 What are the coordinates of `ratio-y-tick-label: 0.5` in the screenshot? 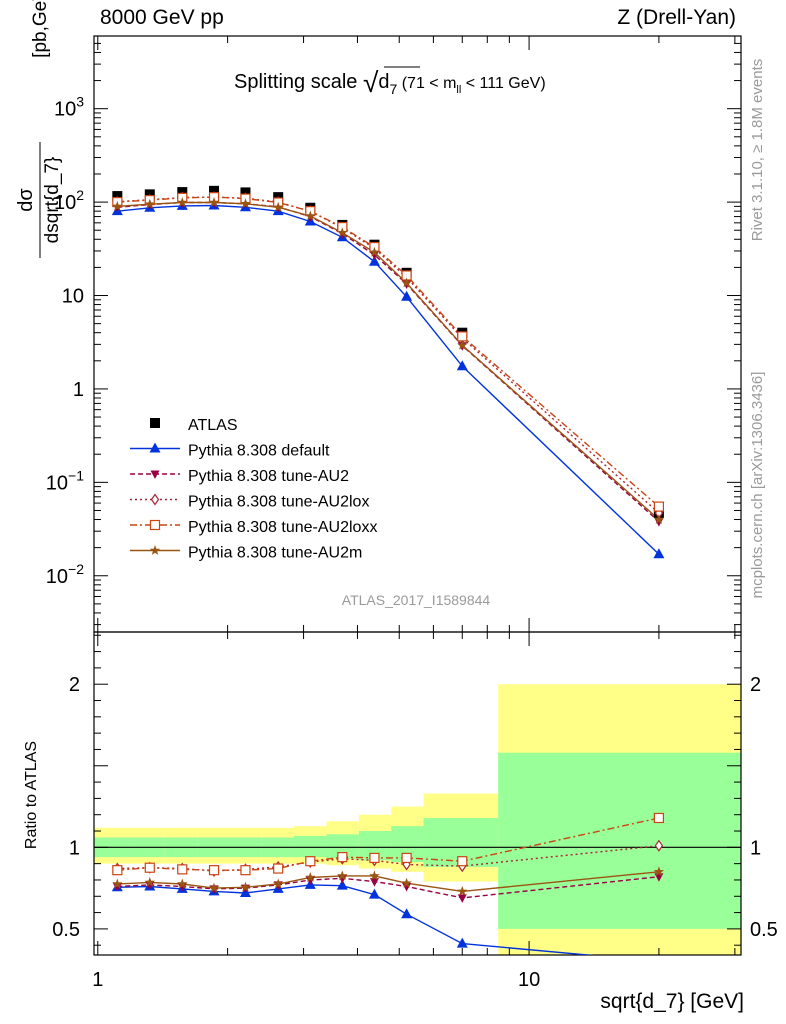 It's located at (66, 930).